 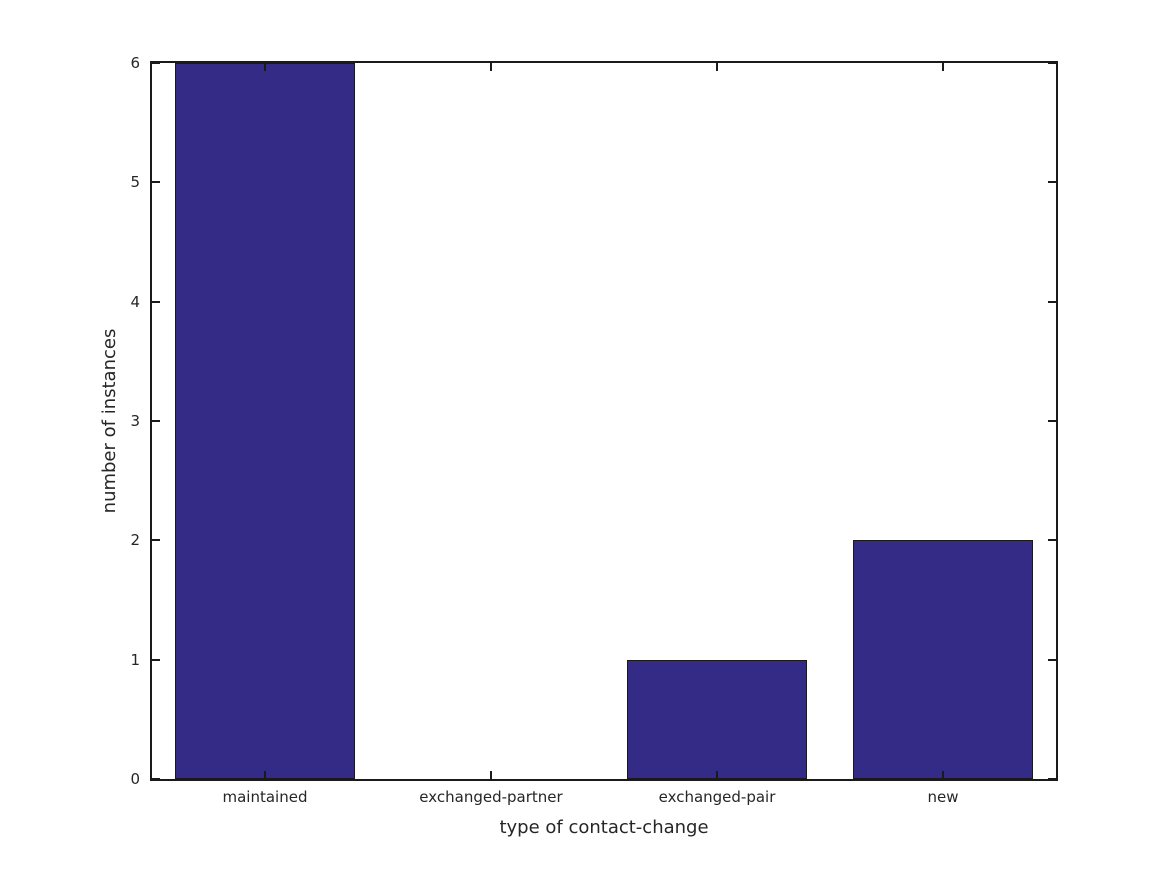 I want to click on y-tick-label: 0, so click(x=135, y=779).